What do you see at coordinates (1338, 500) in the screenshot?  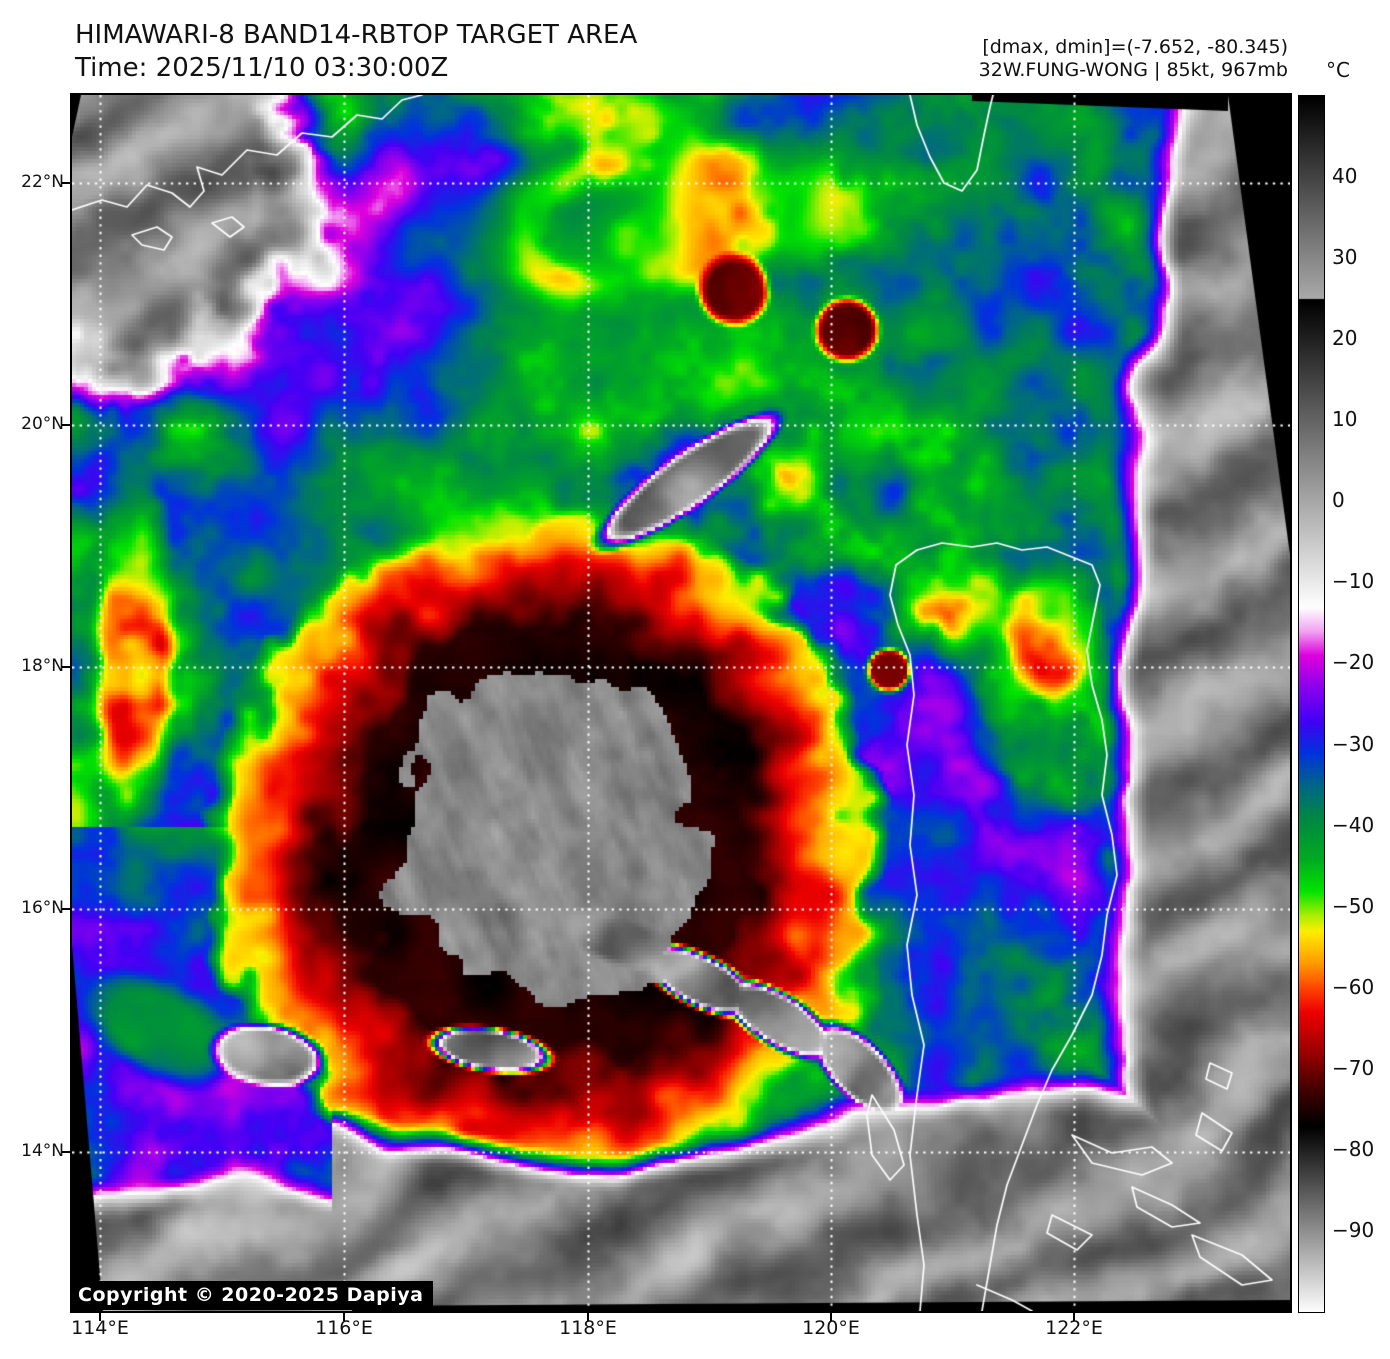 I see `colorbar-tick-label: 0` at bounding box center [1338, 500].